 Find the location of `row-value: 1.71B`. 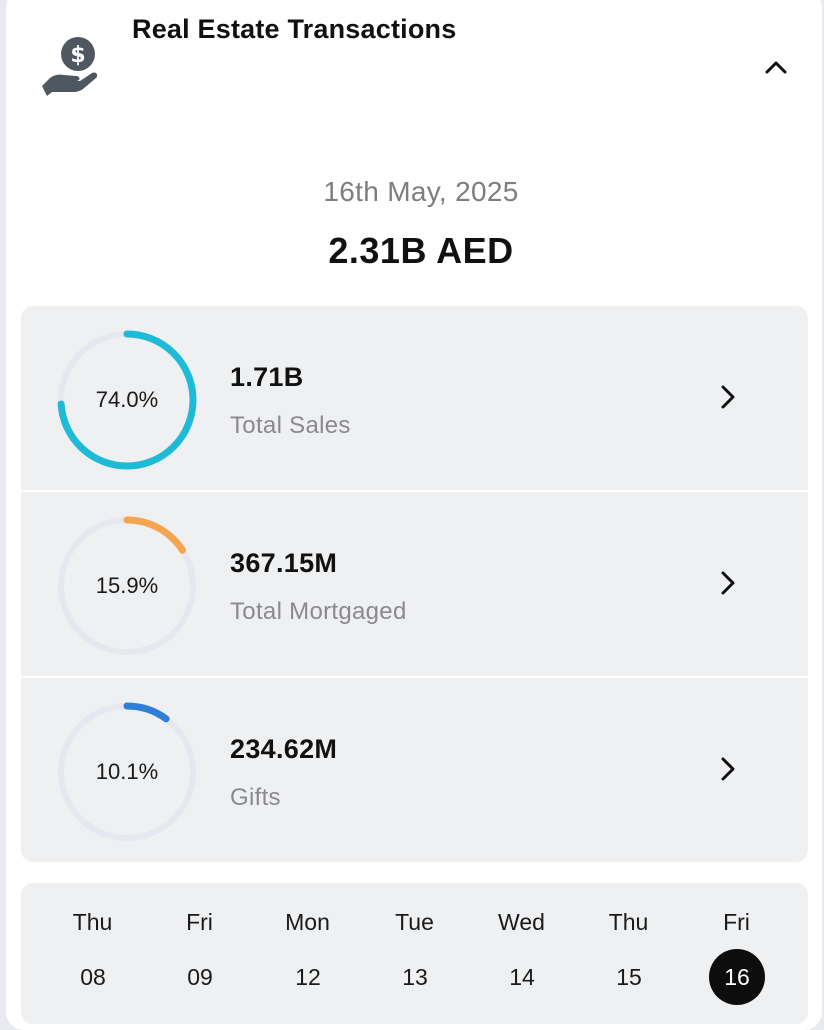

row-value: 1.71B is located at coordinates (267, 377).